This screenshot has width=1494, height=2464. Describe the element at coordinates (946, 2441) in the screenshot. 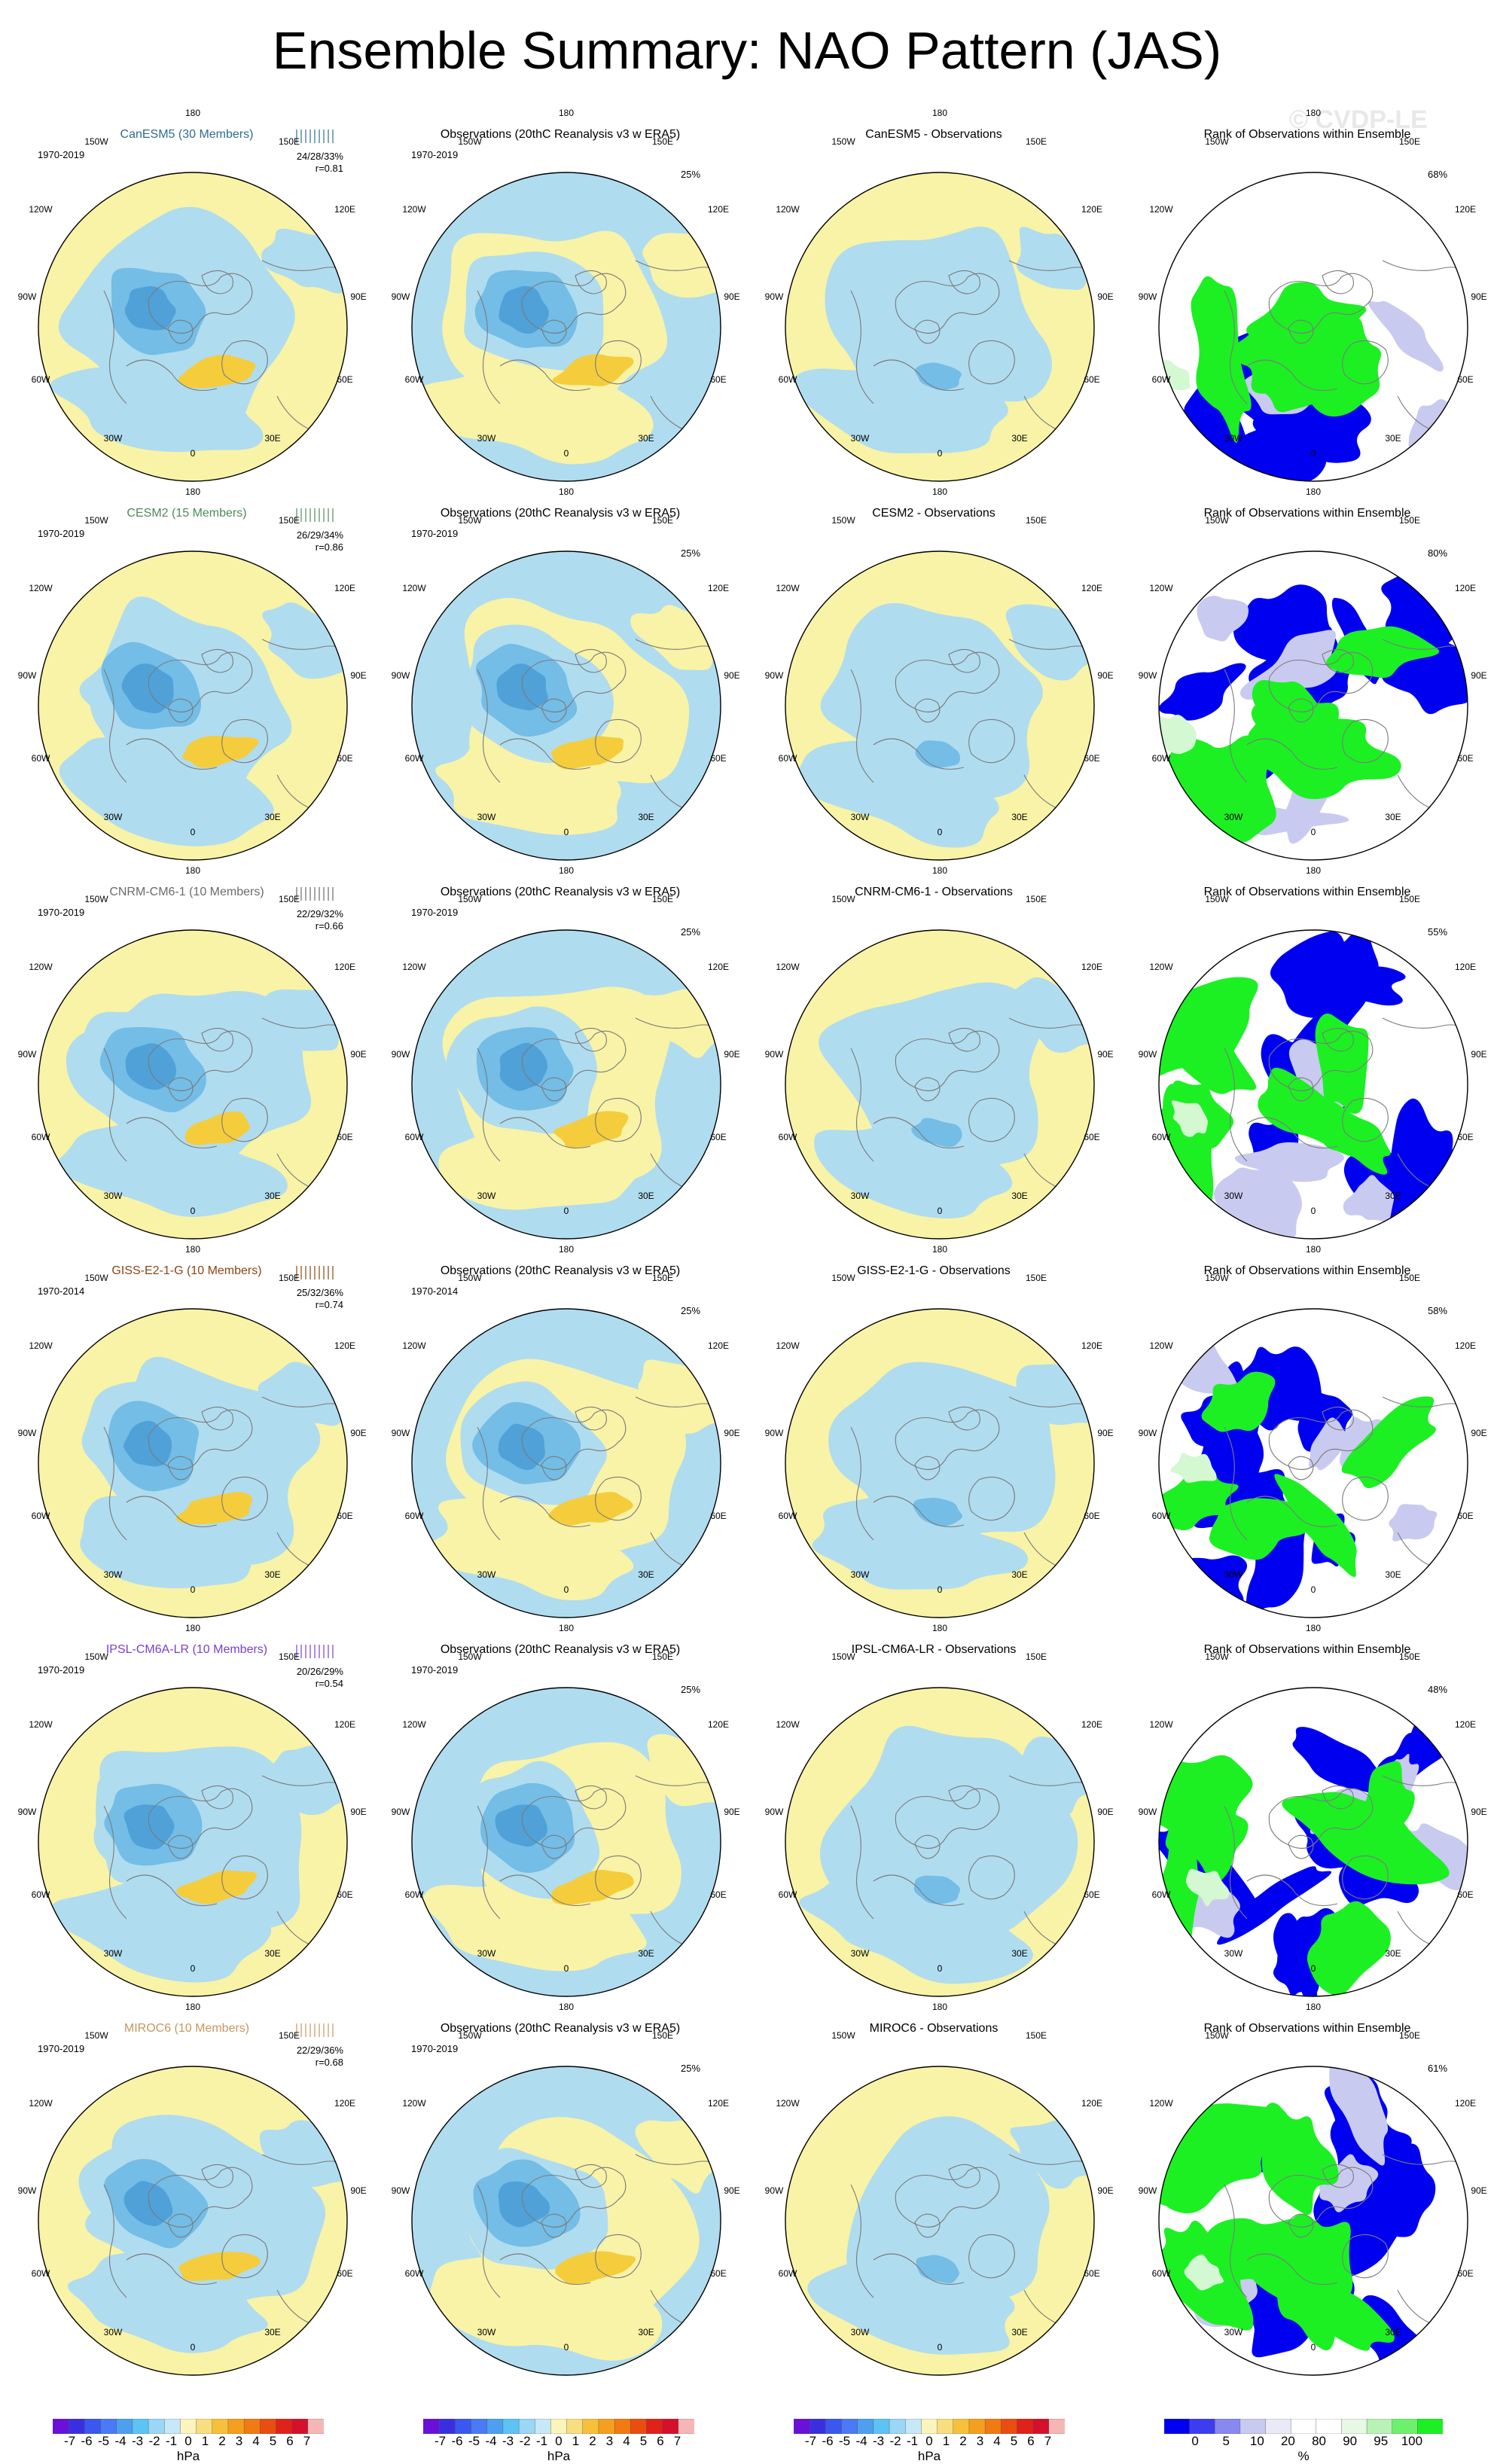

I see `colorbar-tick-label: 1` at that location.